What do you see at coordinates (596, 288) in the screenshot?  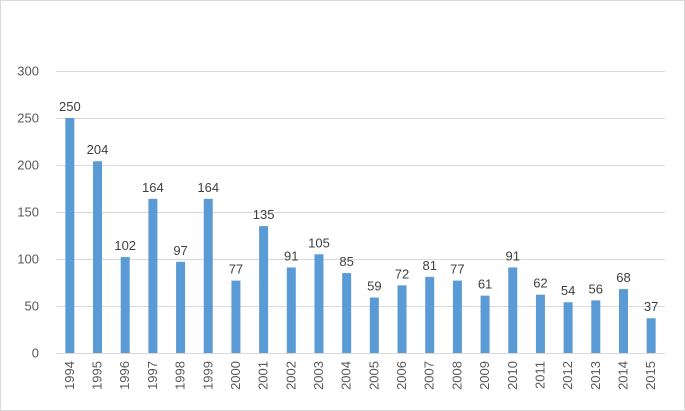 I see `data-label: 56` at bounding box center [596, 288].